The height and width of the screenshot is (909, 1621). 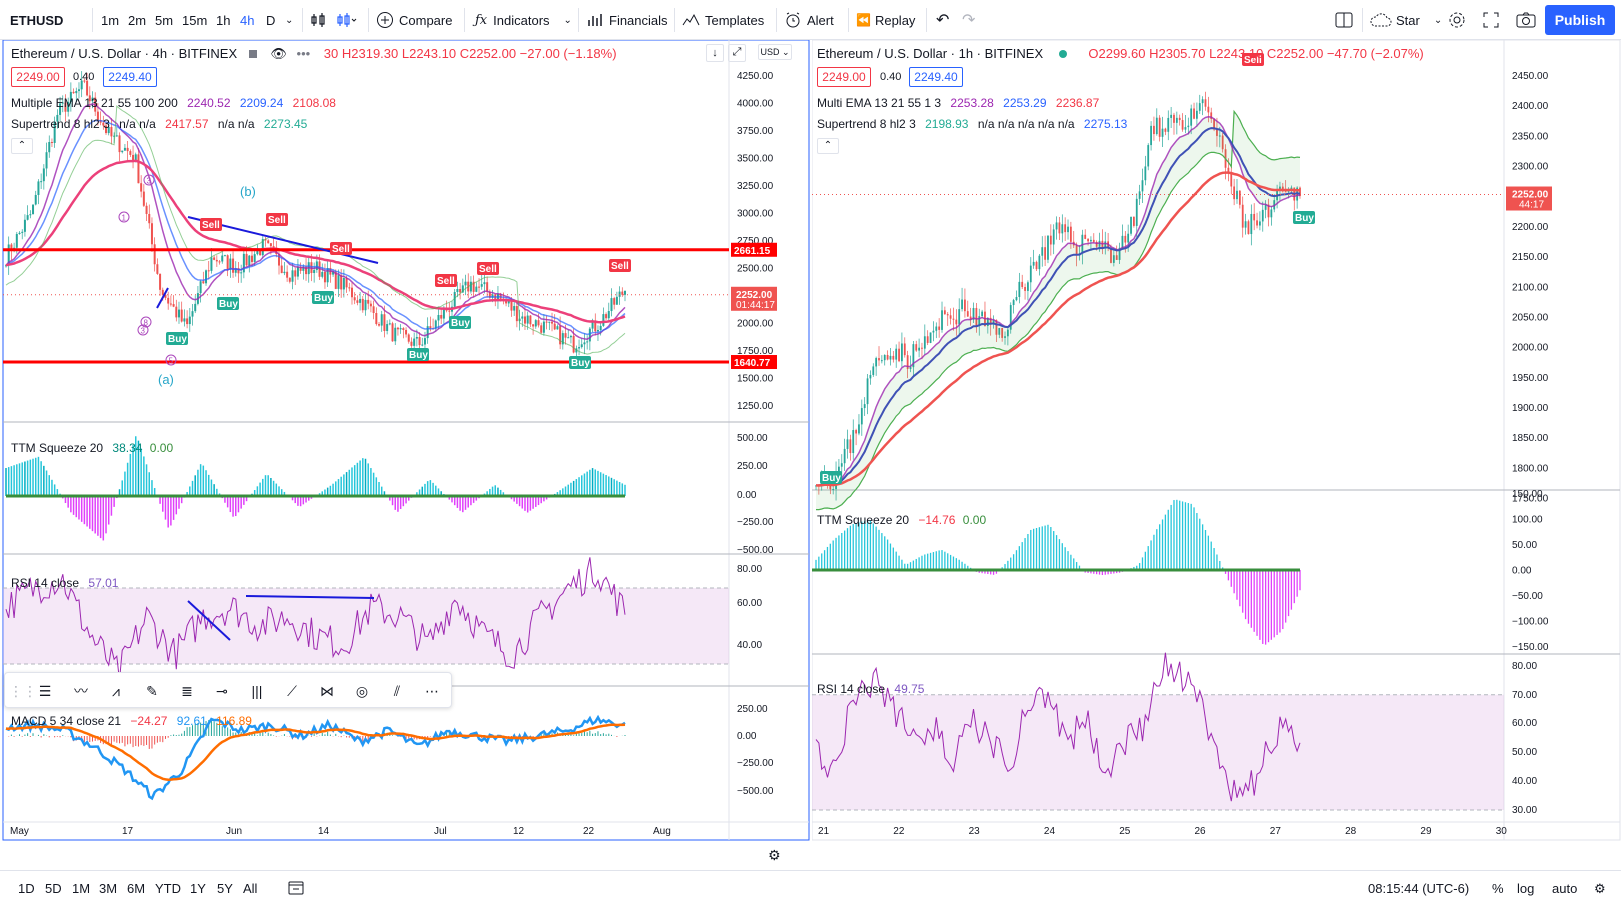 I want to click on parallel-channel-icon: ⫽, so click(x=397, y=691).